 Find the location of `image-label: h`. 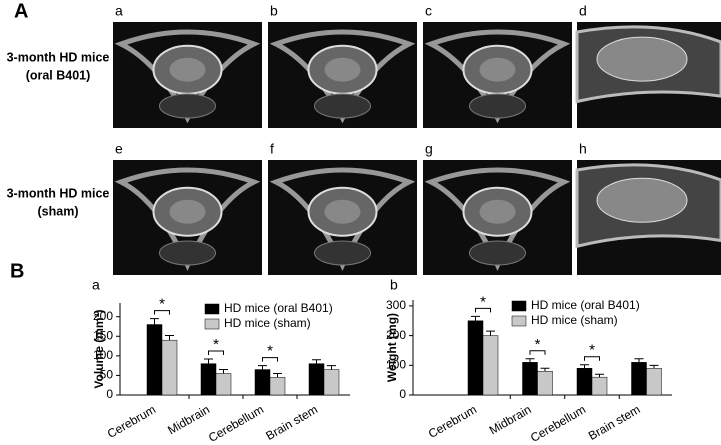

image-label: h is located at coordinates (583, 149).